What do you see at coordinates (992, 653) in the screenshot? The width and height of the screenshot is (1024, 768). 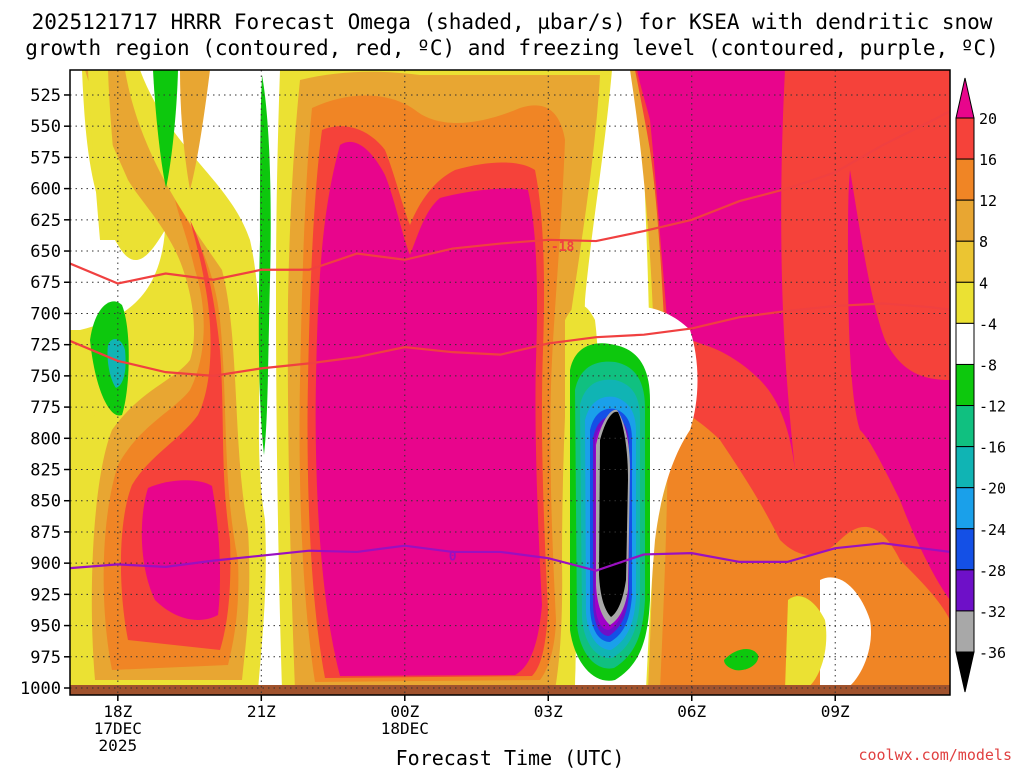 I see `colorbar-label-13: -36` at bounding box center [992, 653].